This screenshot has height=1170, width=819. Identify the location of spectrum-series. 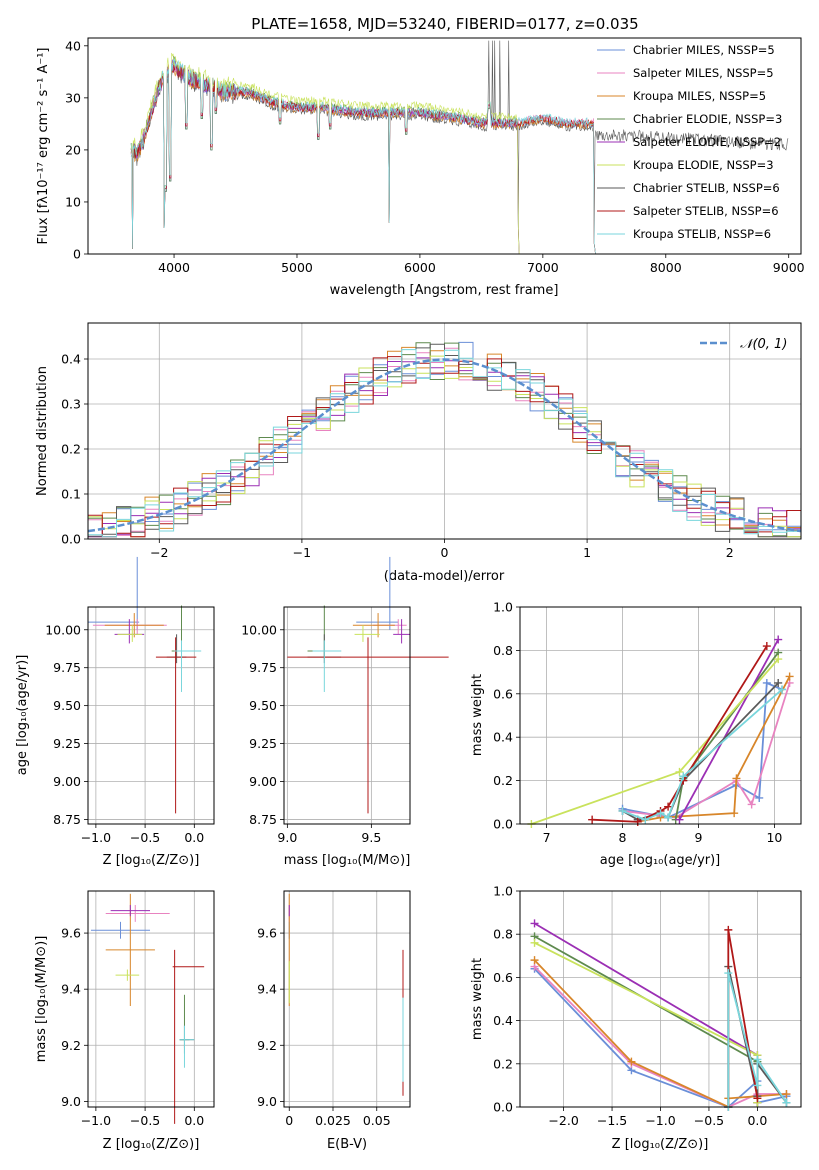
(459, 147).